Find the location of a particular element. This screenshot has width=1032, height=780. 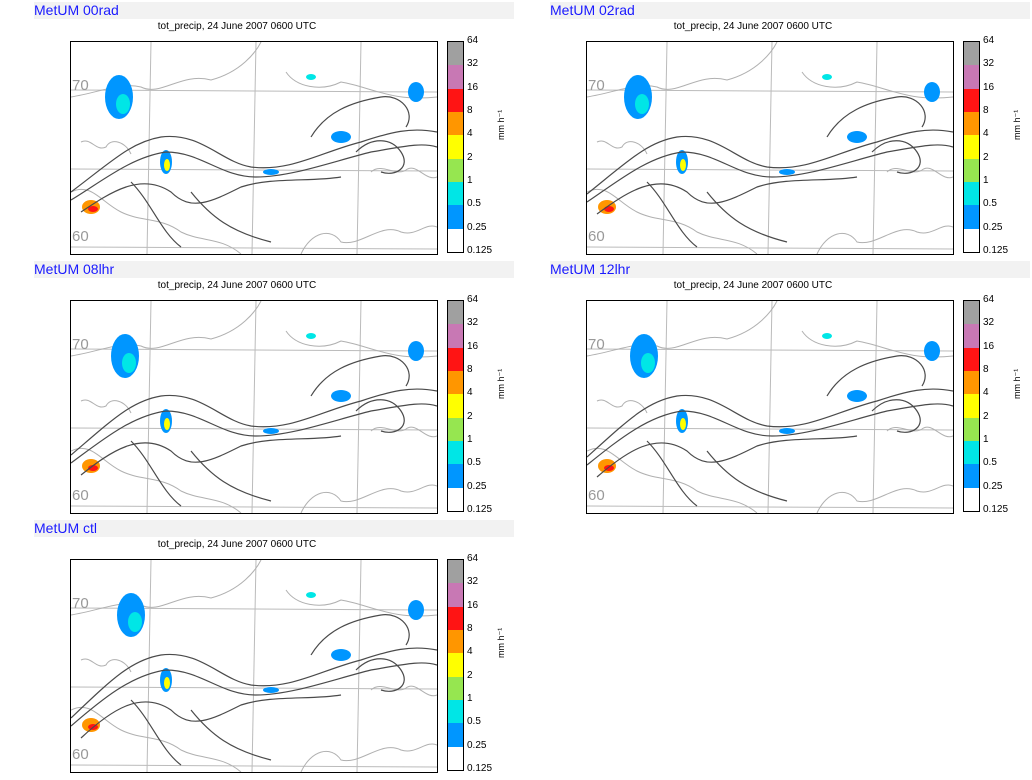

colorbar-tick-label: 0.125 is located at coordinates (996, 509).